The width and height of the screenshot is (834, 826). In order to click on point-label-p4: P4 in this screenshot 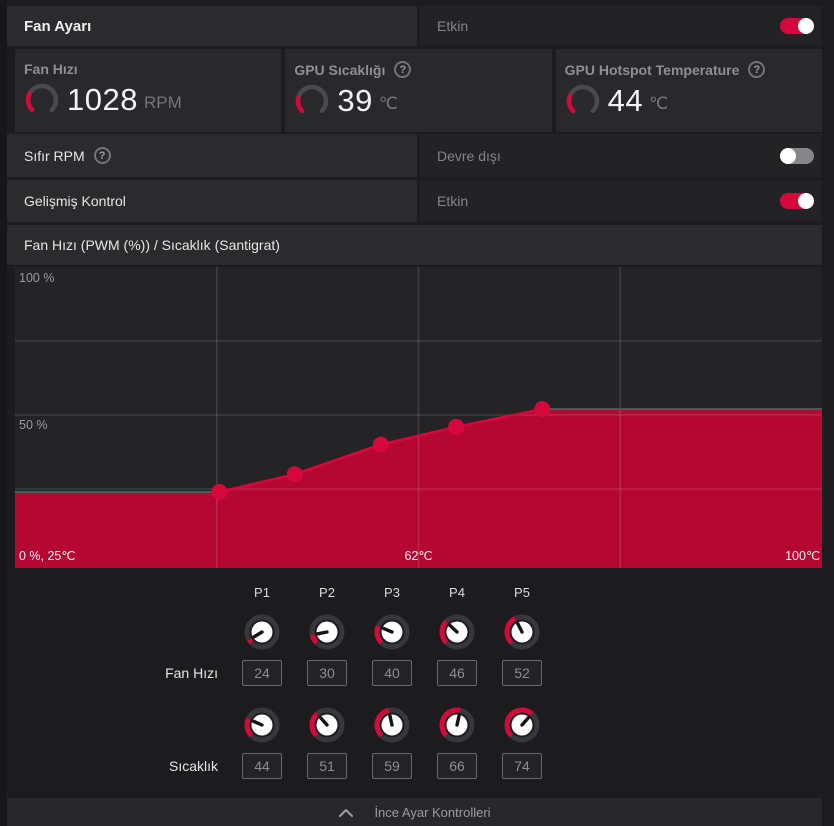, I will do `click(457, 592)`.